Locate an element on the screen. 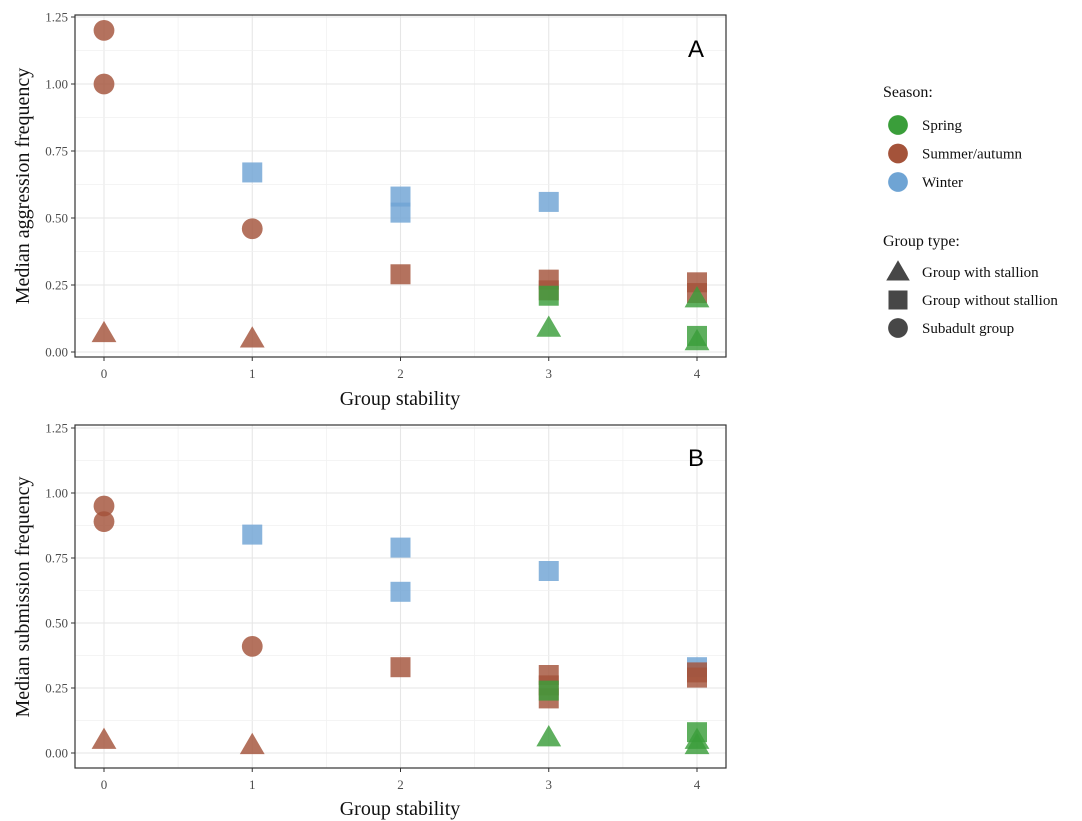 The height and width of the screenshot is (821, 1082). legend-key-summer-autumn is located at coordinates (898, 153).